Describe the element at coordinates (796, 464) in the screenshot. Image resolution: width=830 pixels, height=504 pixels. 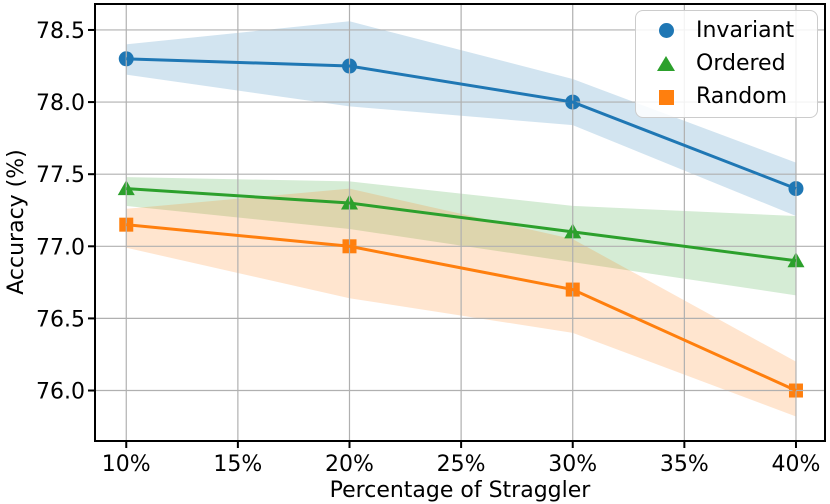
I see `x-tick-label: 40%` at that location.